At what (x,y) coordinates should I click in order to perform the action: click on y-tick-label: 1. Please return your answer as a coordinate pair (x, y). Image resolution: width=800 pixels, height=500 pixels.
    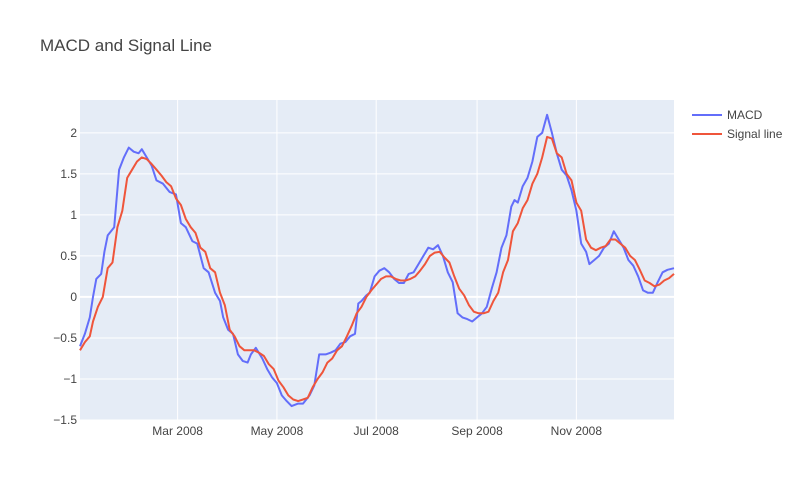
    Looking at the image, I should click on (73, 215).